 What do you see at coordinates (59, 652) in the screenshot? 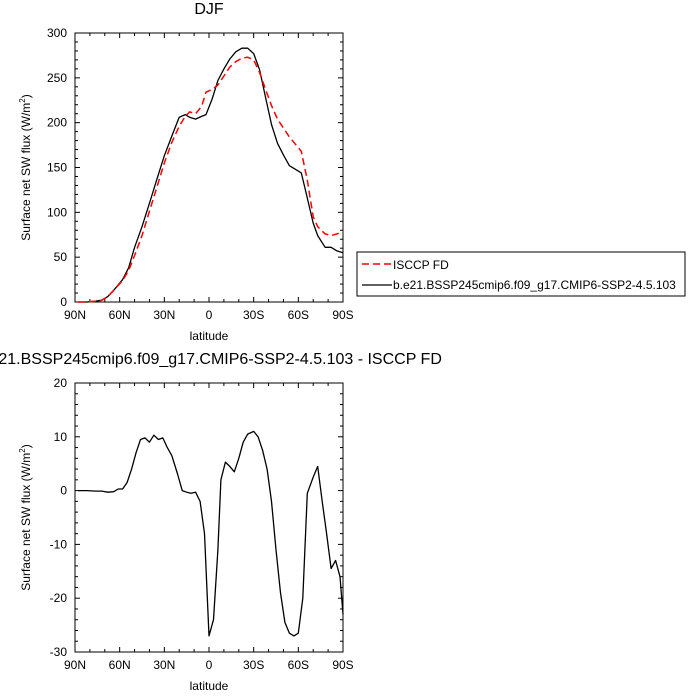
I see `y-tick-label: -30` at bounding box center [59, 652].